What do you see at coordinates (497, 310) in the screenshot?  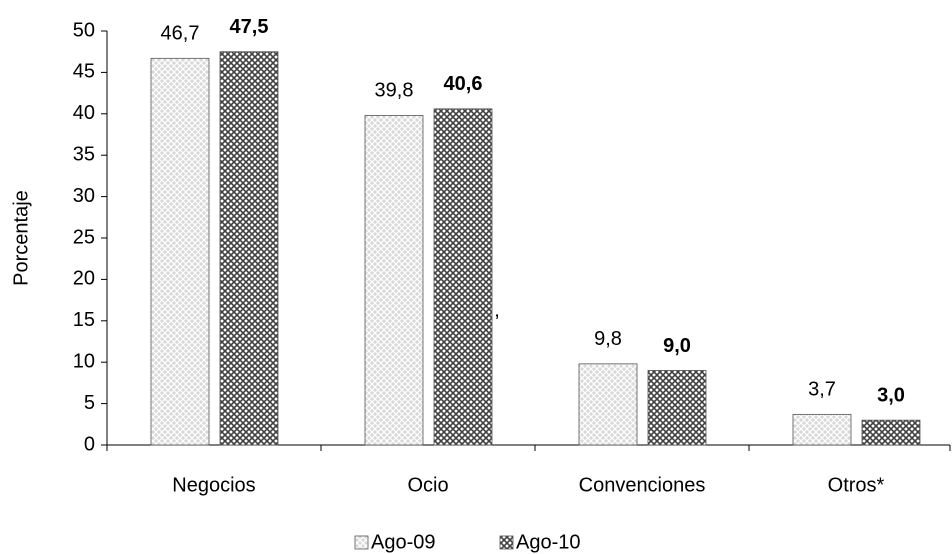 I see `annotation: ,` at bounding box center [497, 310].